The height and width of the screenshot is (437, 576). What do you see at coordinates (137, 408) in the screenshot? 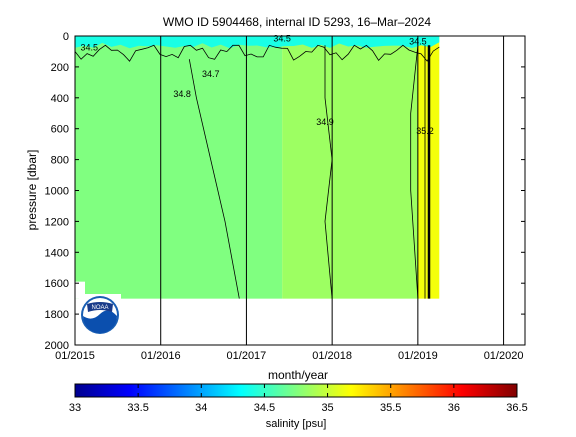
I see `colorbar-tick-label: 33.5` at bounding box center [137, 408].